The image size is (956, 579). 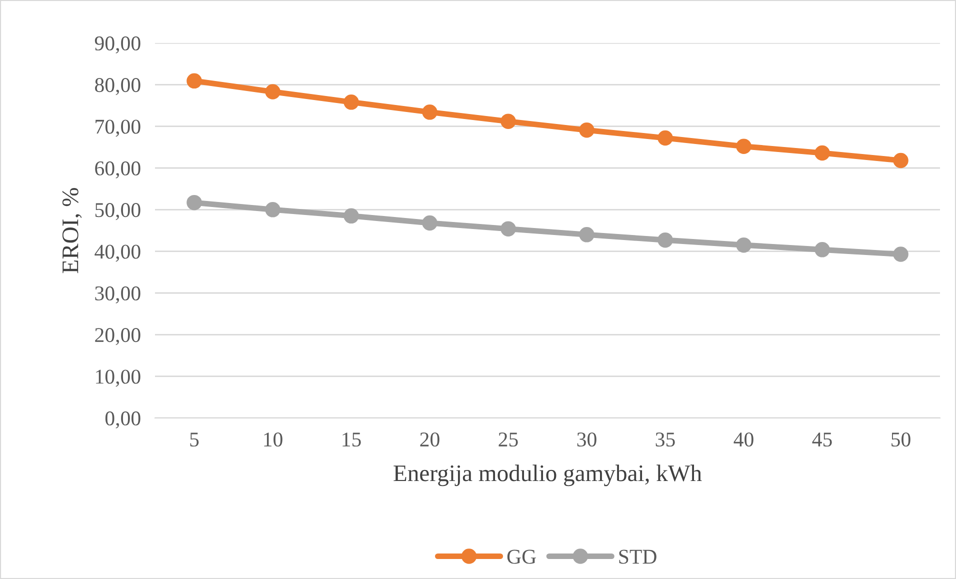 I want to click on x-tick-label: 45, so click(x=822, y=439).